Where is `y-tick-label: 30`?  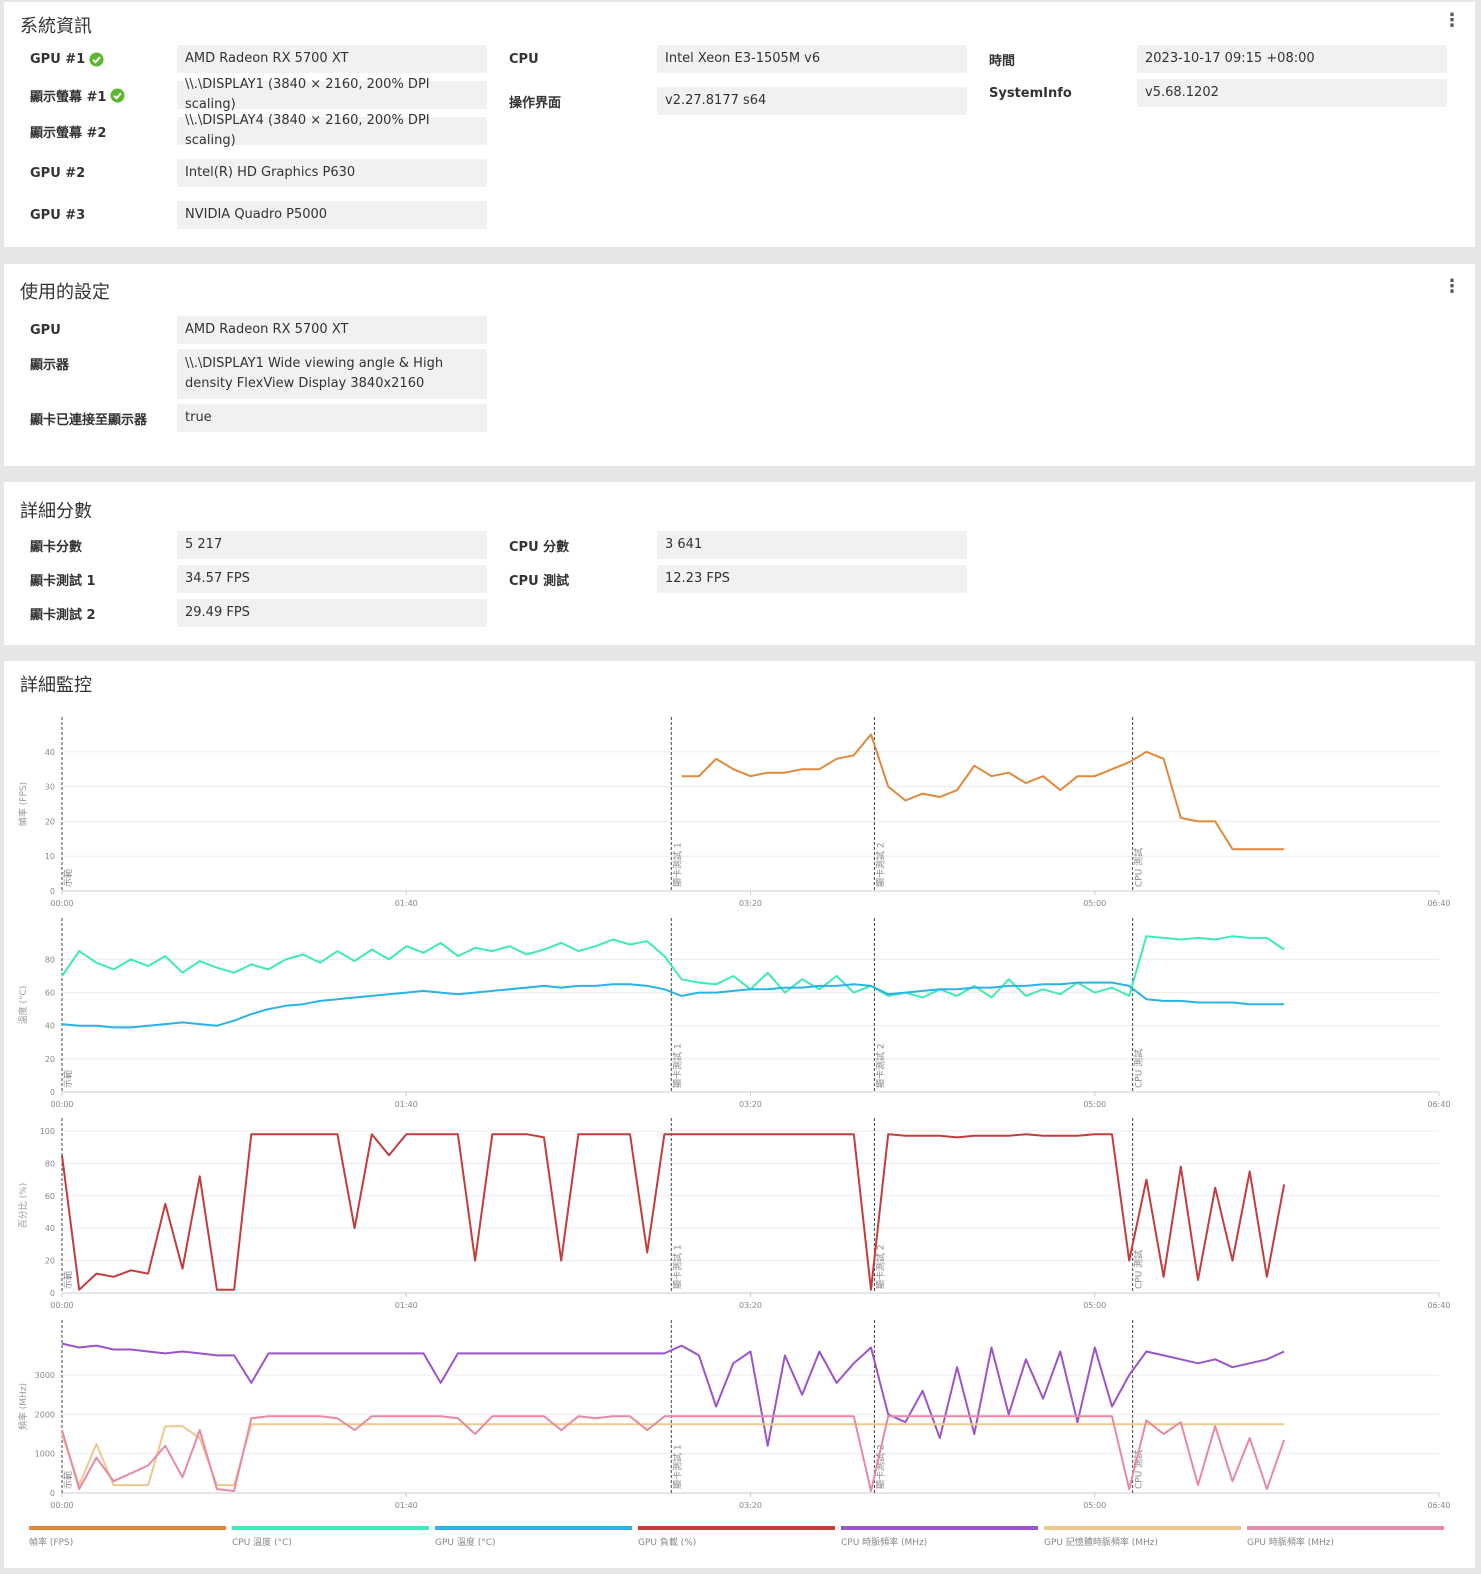
y-tick-label: 30 is located at coordinates (50, 787).